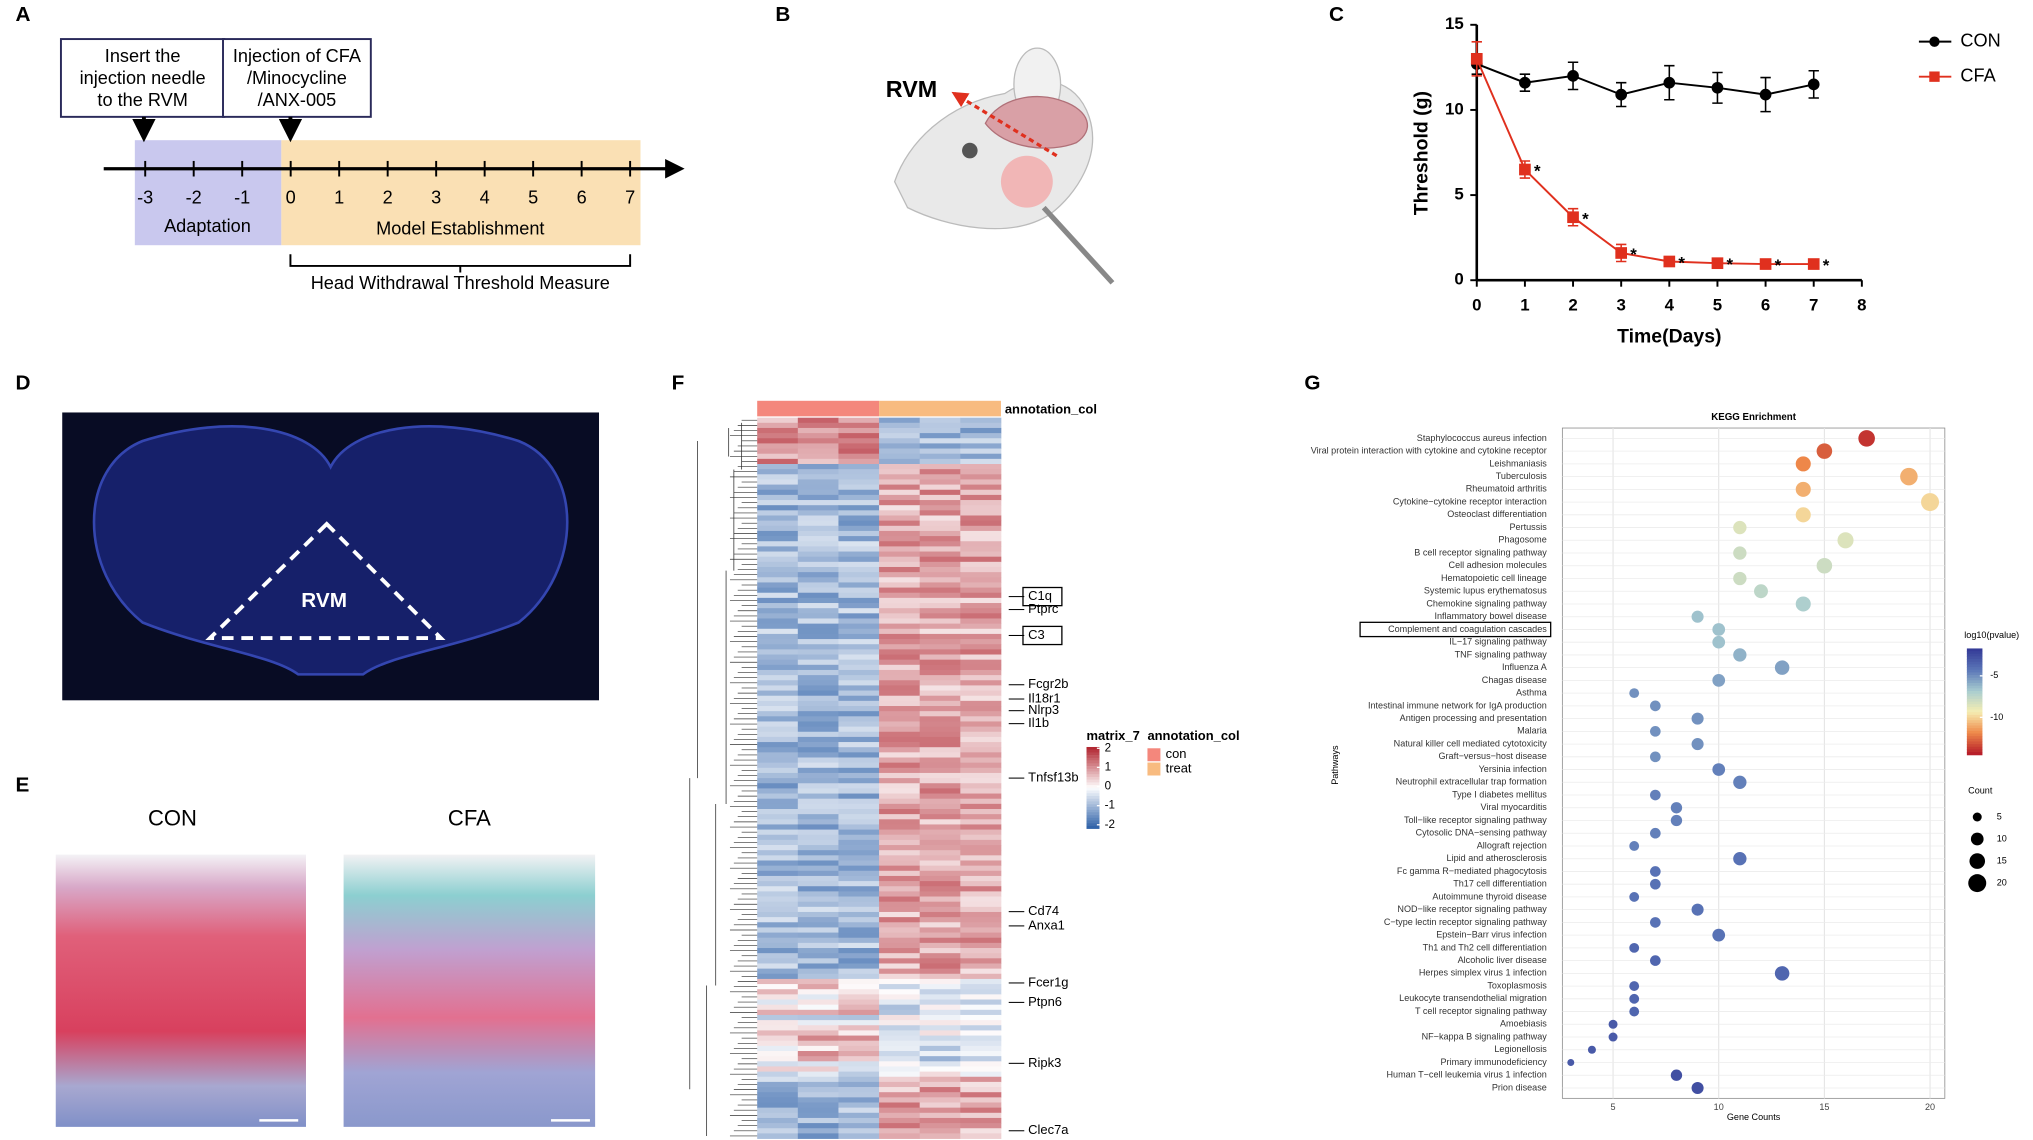  I want to click on legend-label: CFA, so click(1978, 75).